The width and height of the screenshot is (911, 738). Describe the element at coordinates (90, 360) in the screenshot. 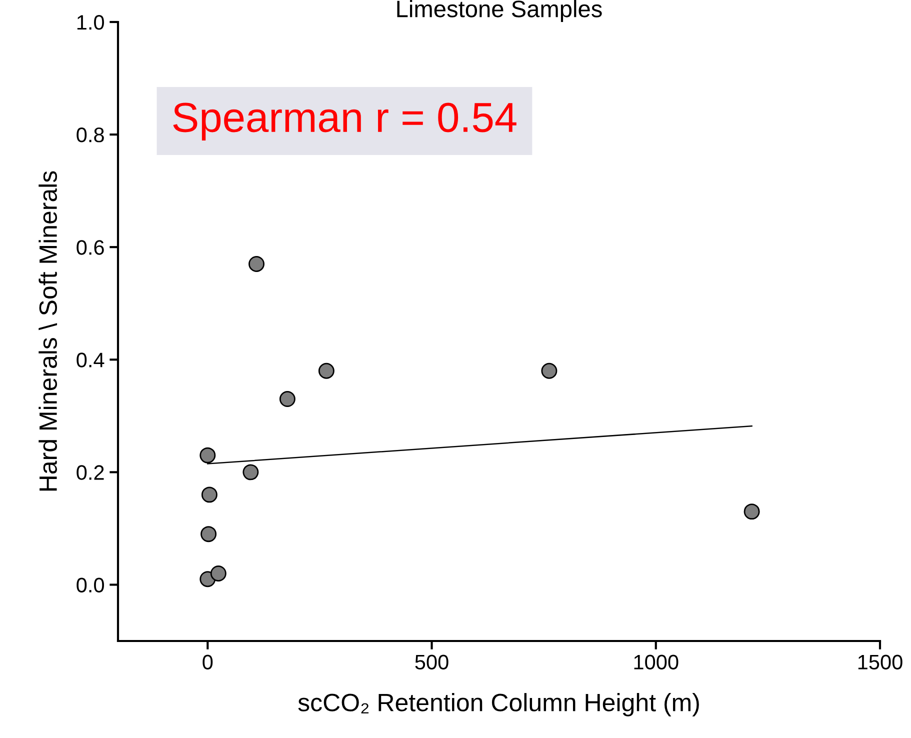

I see `y-tick-label: 0.4` at that location.